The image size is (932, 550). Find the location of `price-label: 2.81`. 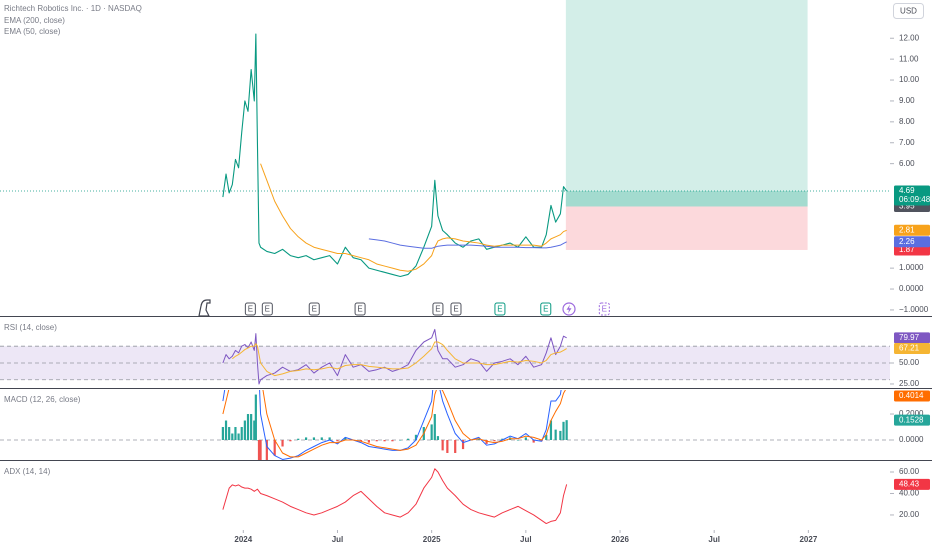

price-label: 2.81 is located at coordinates (907, 229).